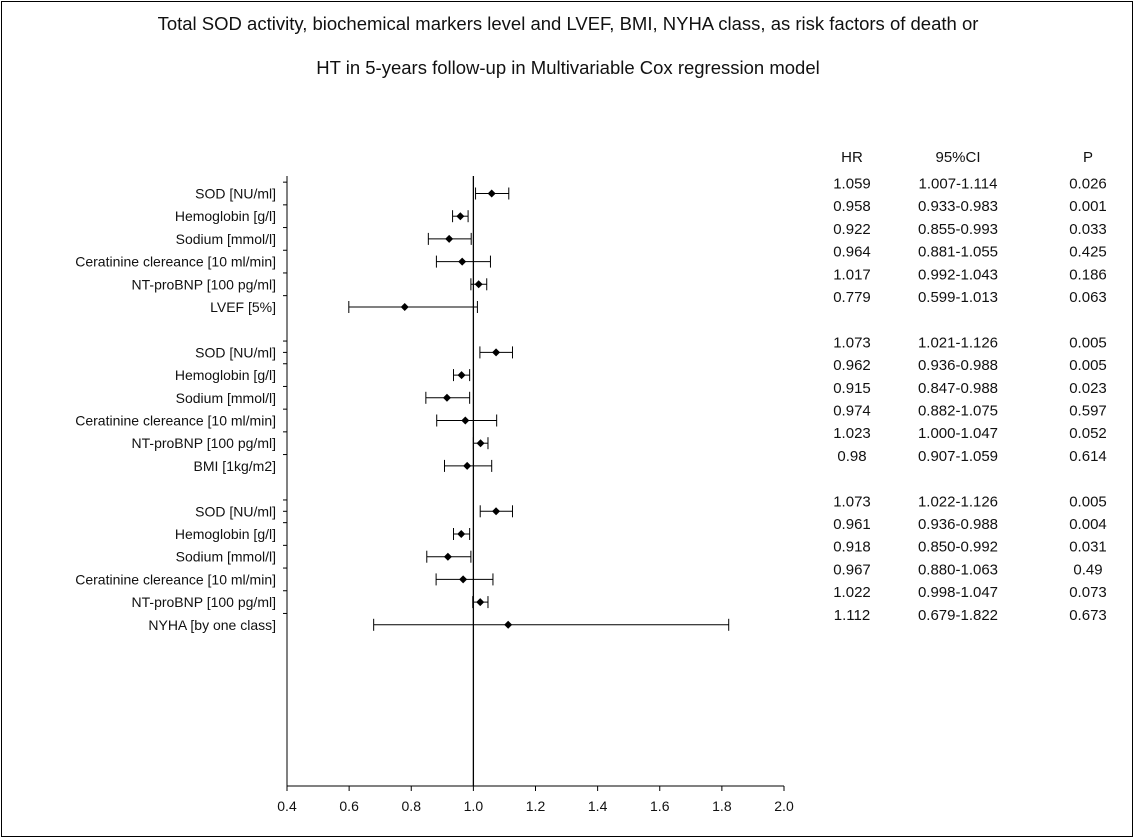  Describe the element at coordinates (852, 524) in the screenshot. I see `hr-value: 0.961` at that location.